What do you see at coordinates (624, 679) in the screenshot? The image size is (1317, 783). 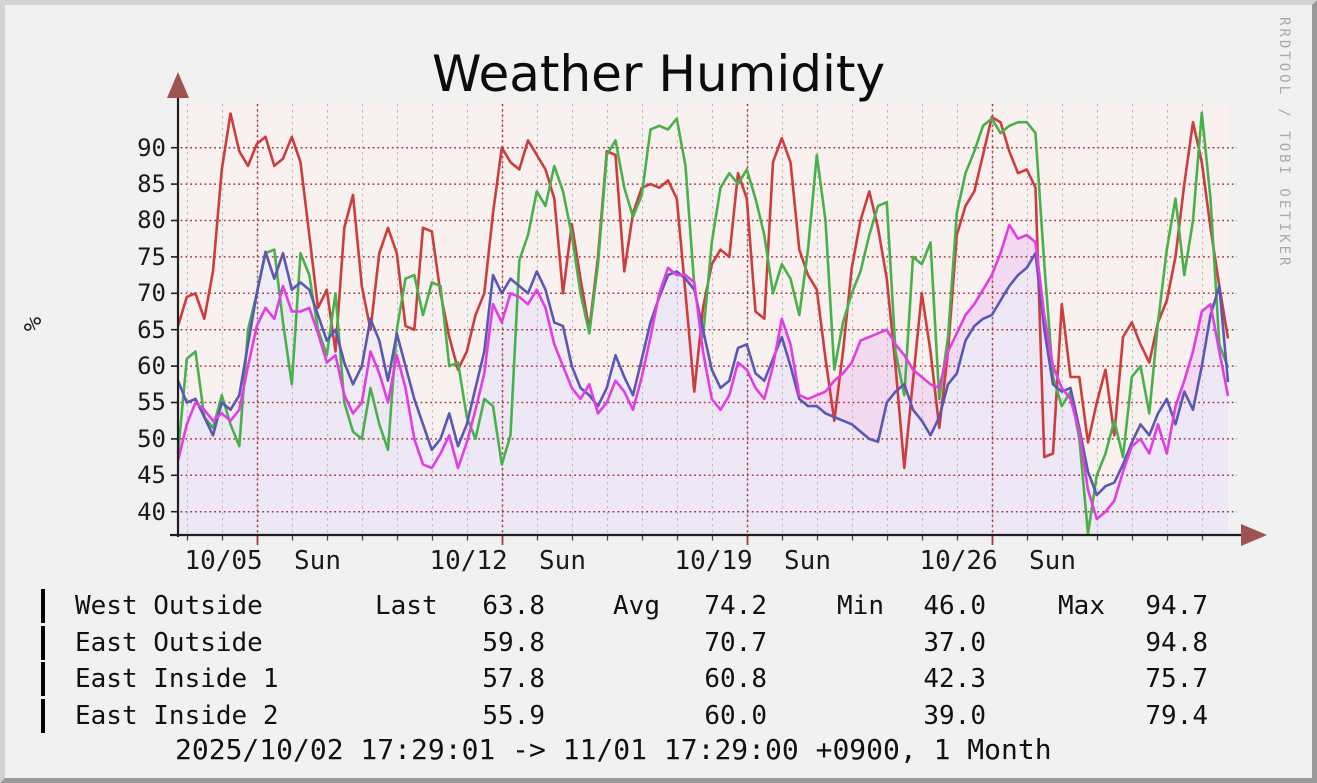 I see `legend-row: East Inside 1 57.8 60.8 42.3 75.7` at bounding box center [624, 679].